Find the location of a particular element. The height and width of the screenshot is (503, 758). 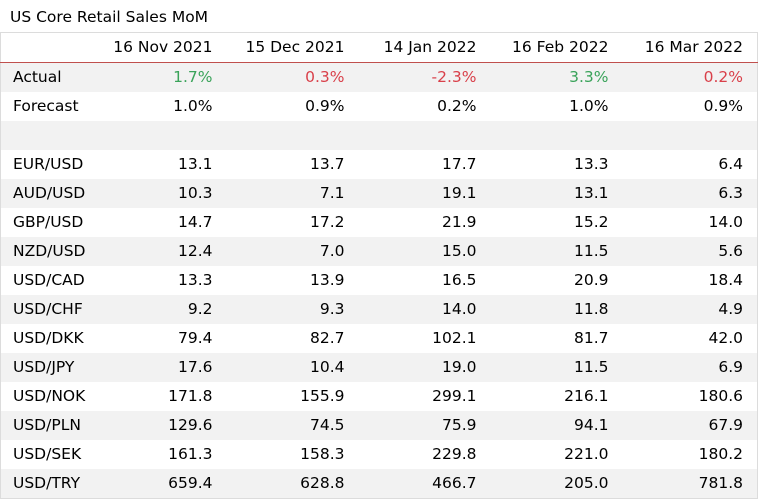

actual-value: 3.3% is located at coordinates (589, 77).